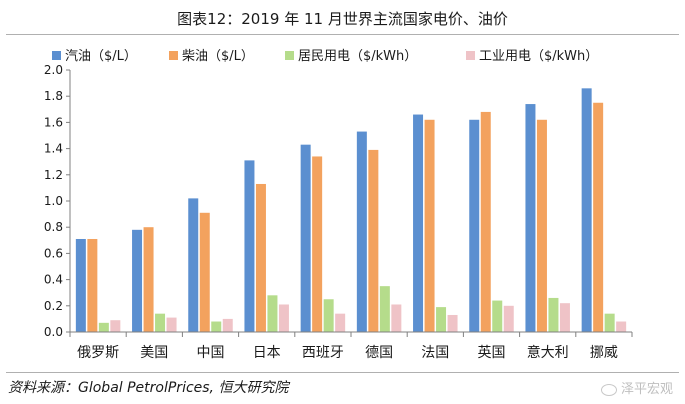  What do you see at coordinates (53, 227) in the screenshot?
I see `y-tick-label: 0.8` at bounding box center [53, 227].